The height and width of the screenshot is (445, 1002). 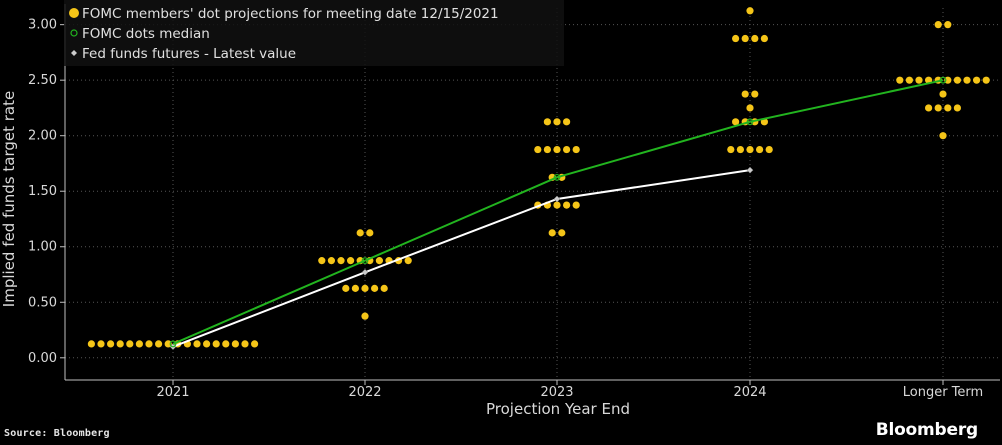 I want to click on y-axis-title: Implied fed funds target rate, so click(x=9, y=199).